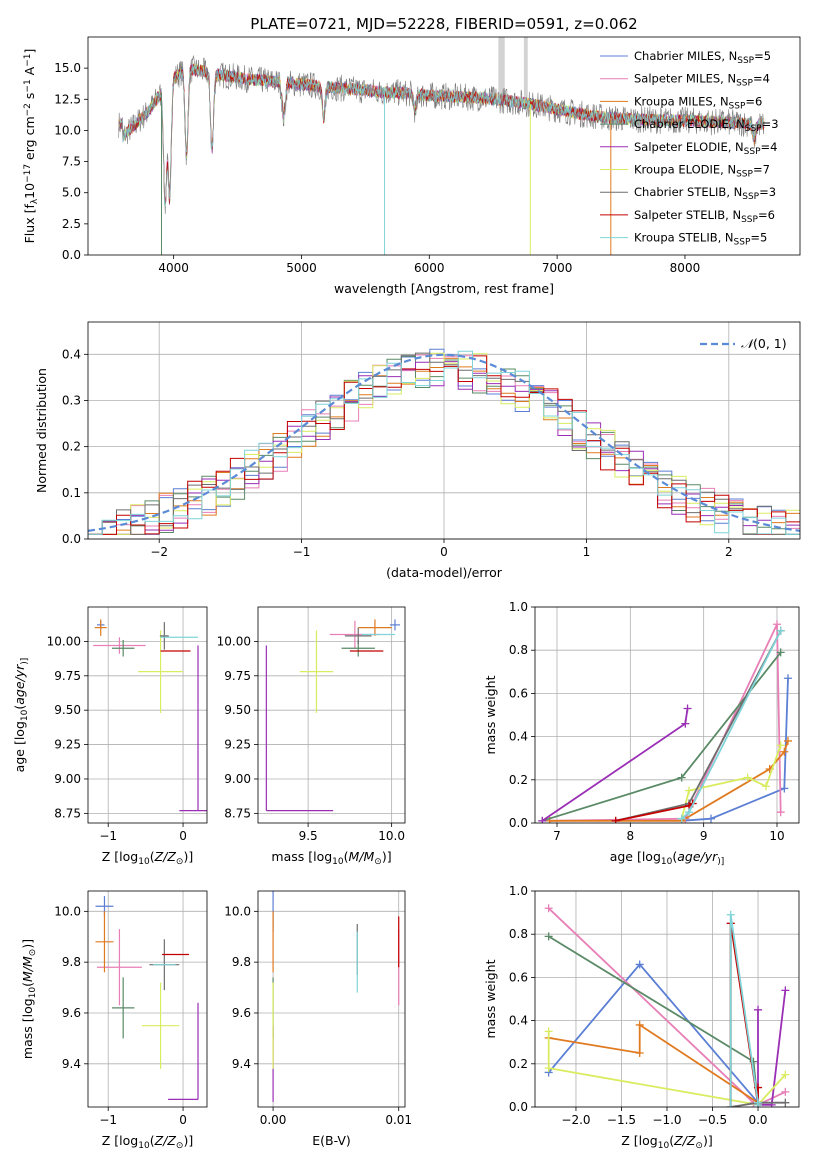  I want to click on legend-entry-salpeter-miles: Salpeter MILES, NSSP=4, so click(702, 80).